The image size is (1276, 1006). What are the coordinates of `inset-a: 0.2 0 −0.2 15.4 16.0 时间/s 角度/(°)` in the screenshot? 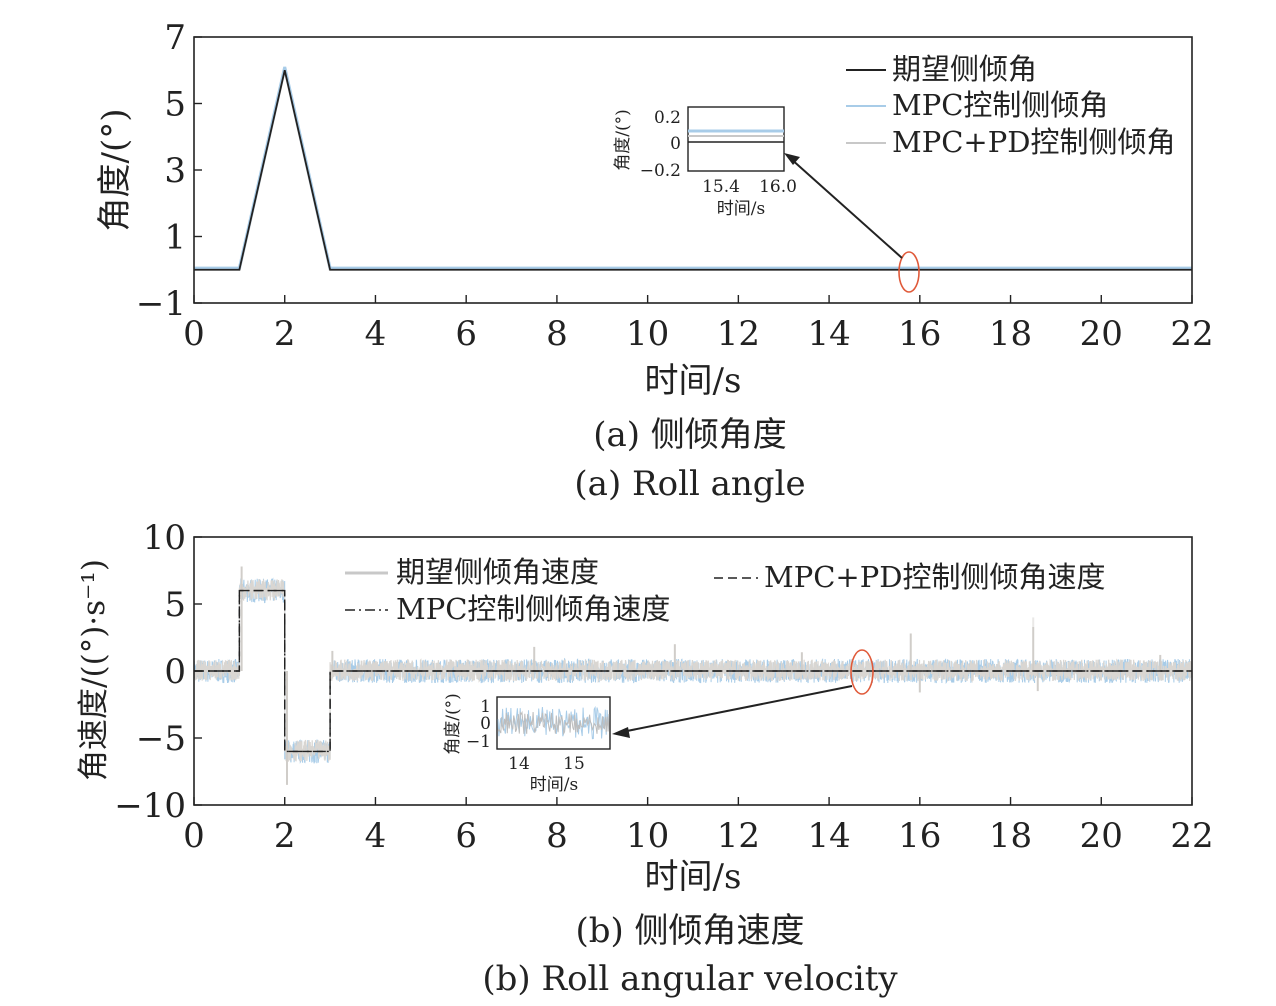 It's located at (705, 162).